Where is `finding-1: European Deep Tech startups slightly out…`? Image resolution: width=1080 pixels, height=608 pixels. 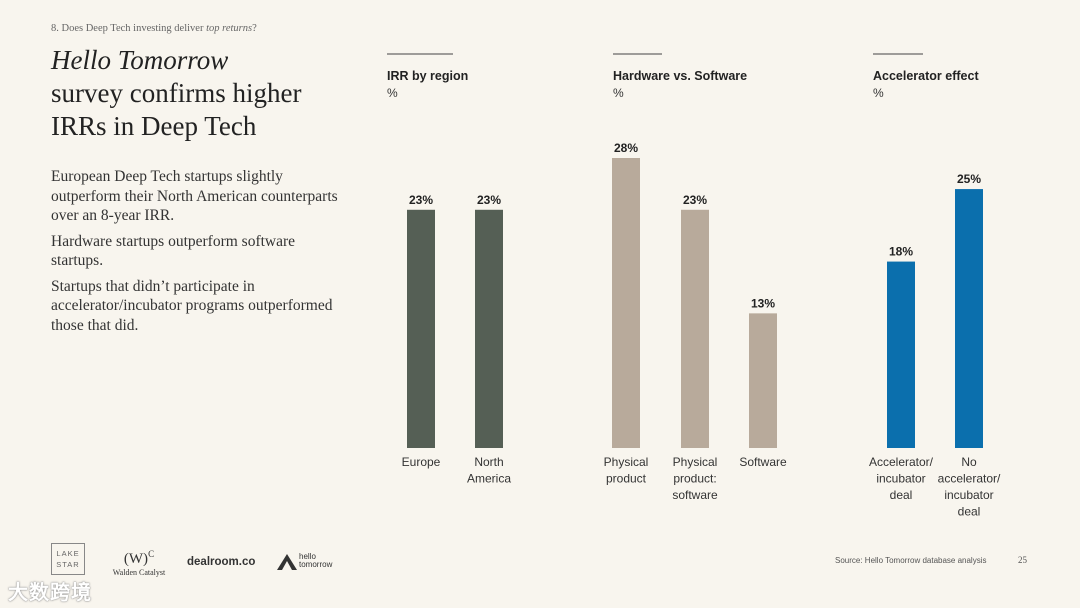
finding-1: European Deep Tech startups slightly out… is located at coordinates (194, 196).